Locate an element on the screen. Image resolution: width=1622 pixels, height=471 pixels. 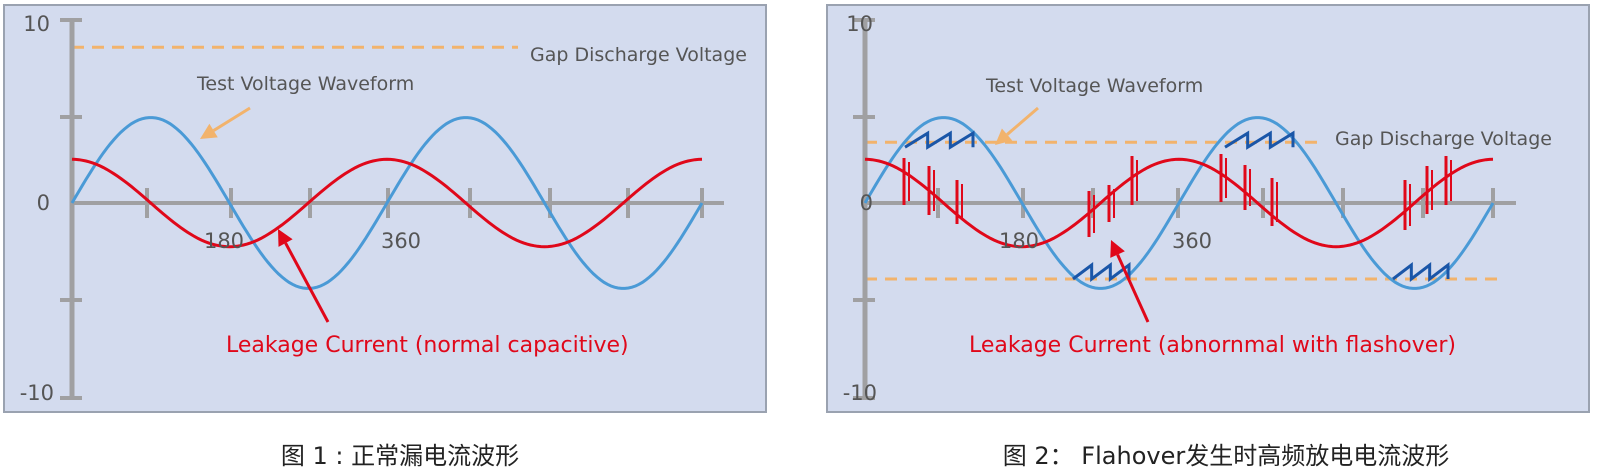
leakage-current-label: Leakage Current (normal capacitive) is located at coordinates (427, 345).